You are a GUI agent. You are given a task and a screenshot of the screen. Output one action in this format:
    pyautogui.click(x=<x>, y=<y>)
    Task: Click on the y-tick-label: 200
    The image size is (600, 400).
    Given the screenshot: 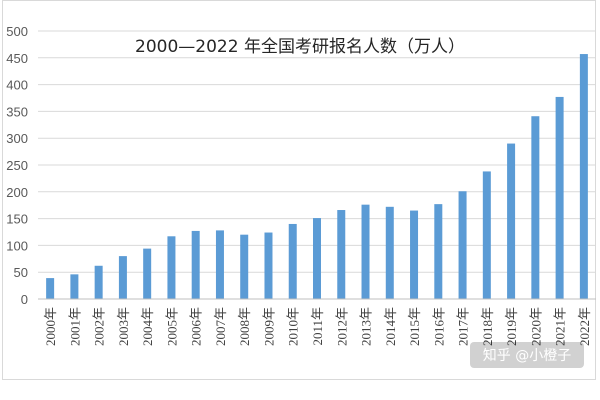 What is the action you would take?
    pyautogui.click(x=17, y=192)
    